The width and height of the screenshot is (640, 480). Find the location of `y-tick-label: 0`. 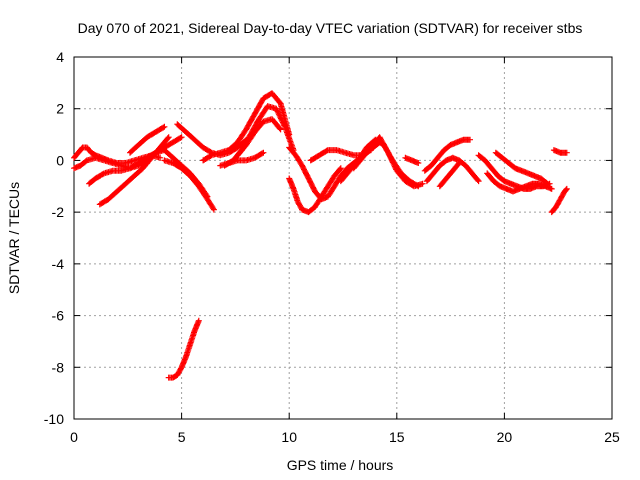

y-tick-label: 0 is located at coordinates (60, 160).